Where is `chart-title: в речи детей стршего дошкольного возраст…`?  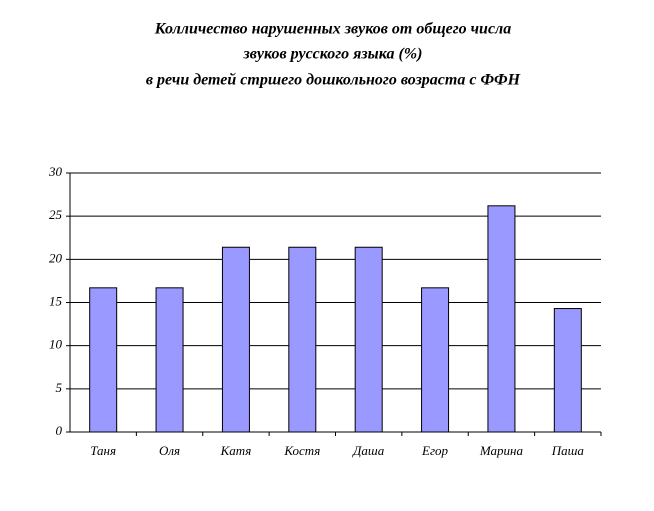
chart-title: в речи детей стршего дошкольного возраст… is located at coordinates (333, 80).